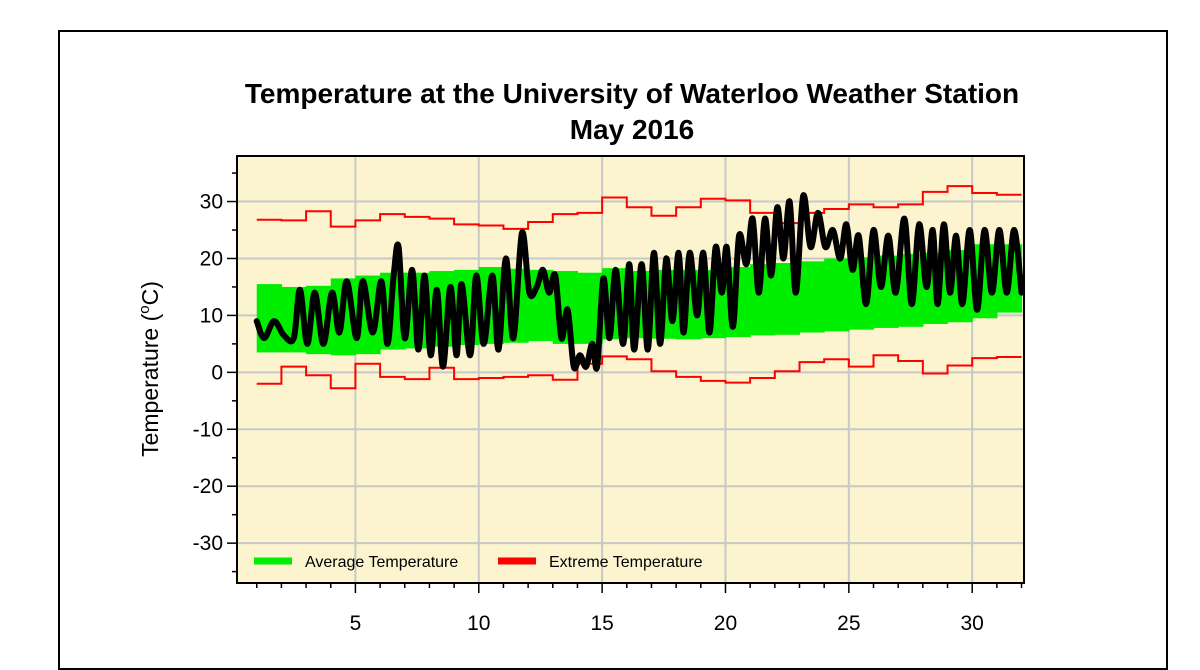 This screenshot has height=670, width=1200. Describe the element at coordinates (667, 621) in the screenshot. I see `x-tick-labels: 5 10 15 20 25 30` at that location.